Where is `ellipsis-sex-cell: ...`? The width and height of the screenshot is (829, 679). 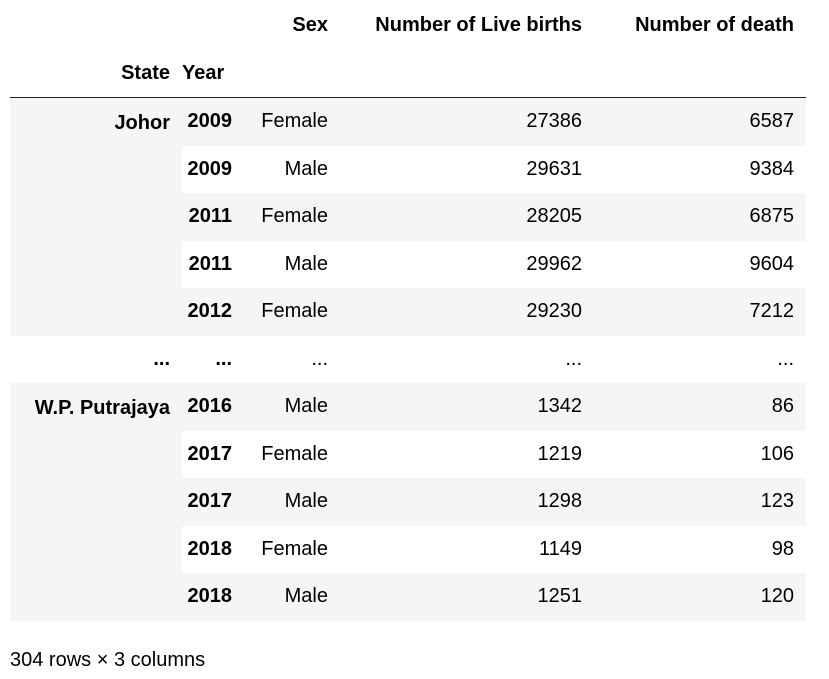
ellipsis-sex-cell: ... is located at coordinates (319, 358).